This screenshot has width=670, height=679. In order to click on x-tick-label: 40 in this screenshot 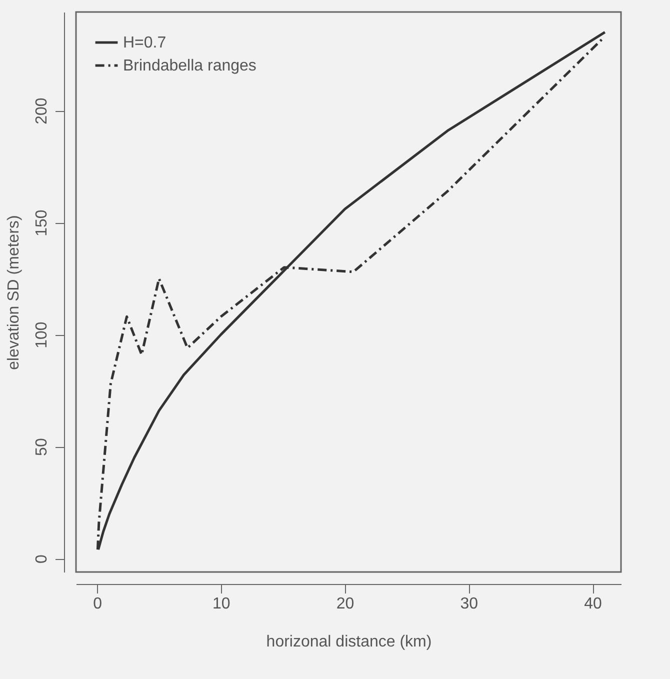, I will do `click(593, 604)`.